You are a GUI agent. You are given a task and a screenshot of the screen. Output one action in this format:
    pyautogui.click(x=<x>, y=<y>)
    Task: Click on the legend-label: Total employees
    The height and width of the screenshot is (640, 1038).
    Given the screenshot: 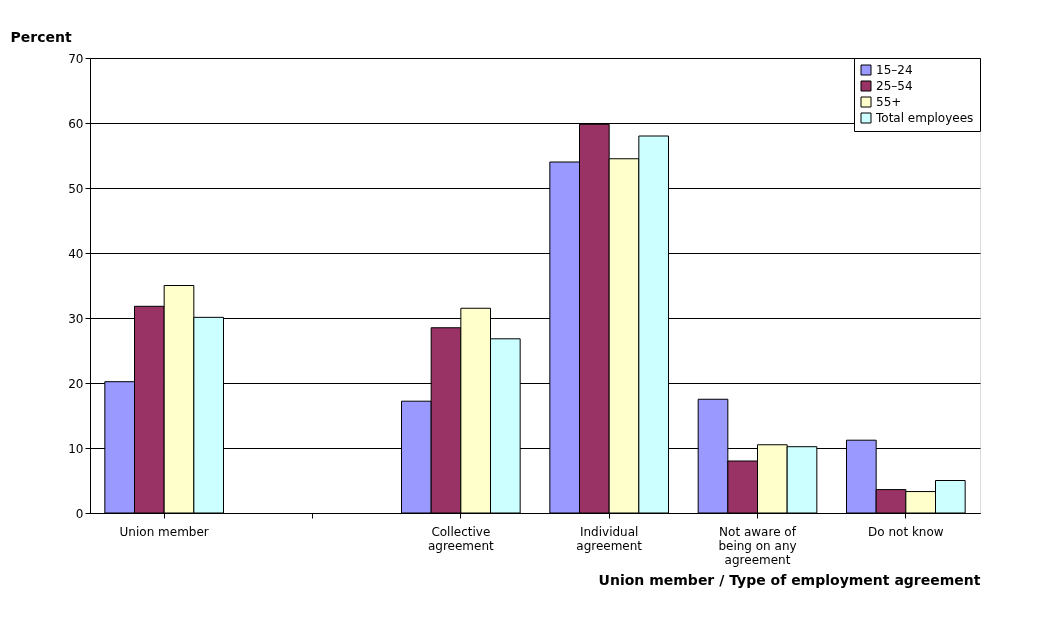 What is the action you would take?
    pyautogui.click(x=924, y=118)
    